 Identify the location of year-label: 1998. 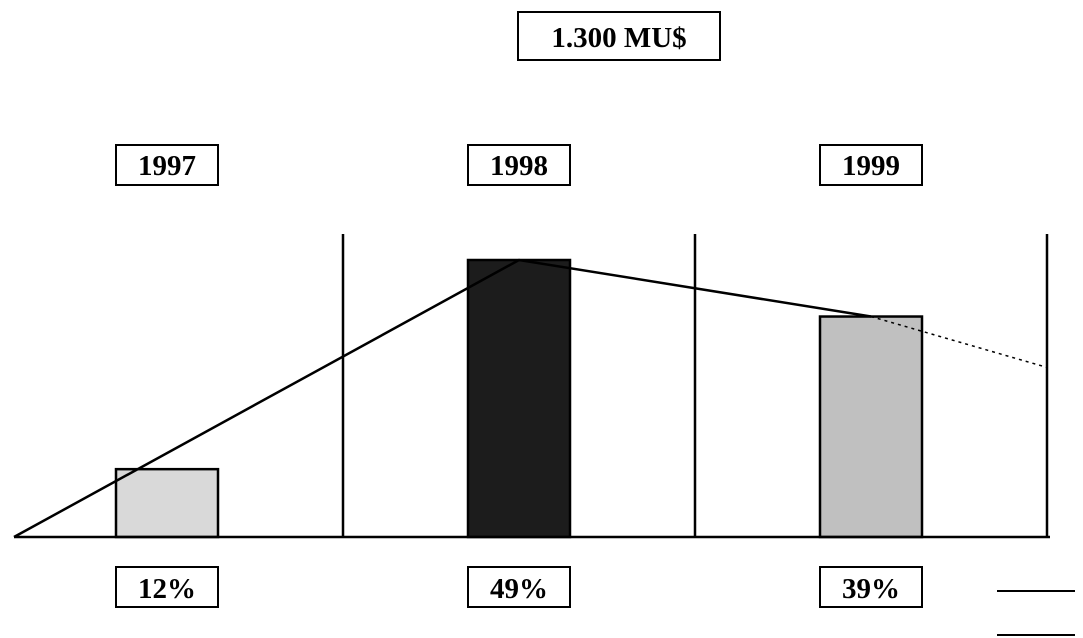
(519, 166).